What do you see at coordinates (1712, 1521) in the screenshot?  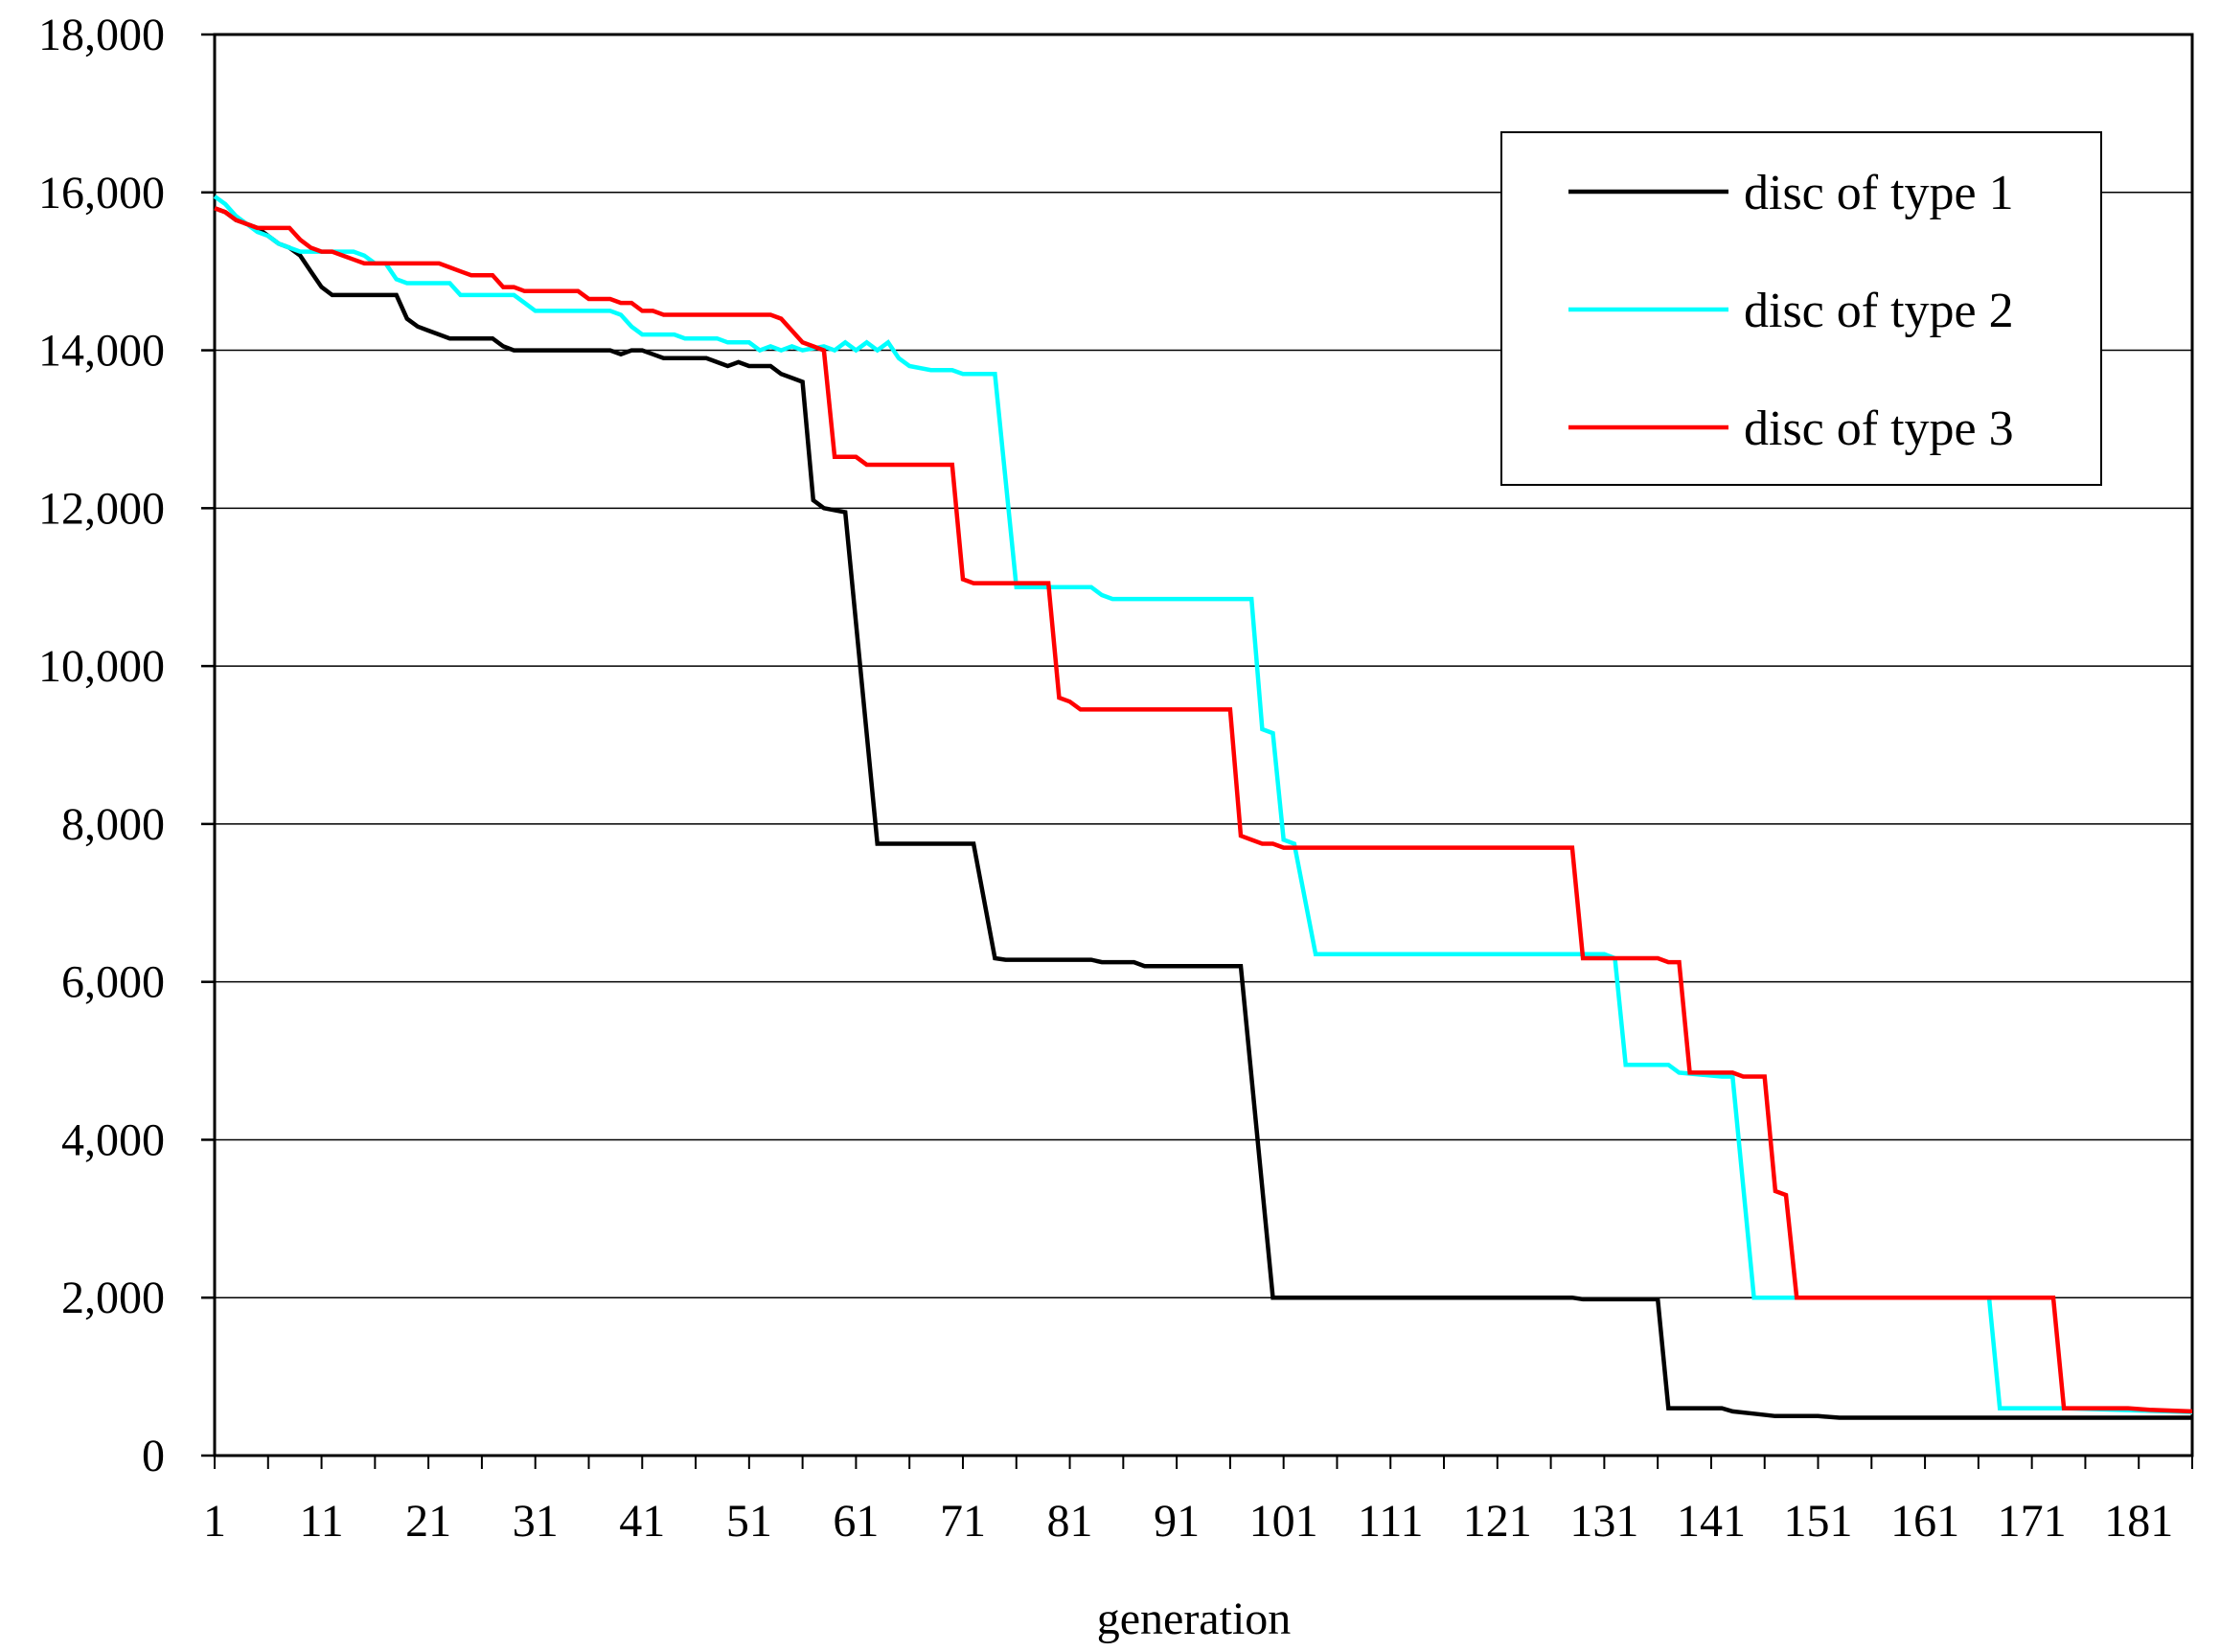 I see `x-tick-label: 141` at bounding box center [1712, 1521].